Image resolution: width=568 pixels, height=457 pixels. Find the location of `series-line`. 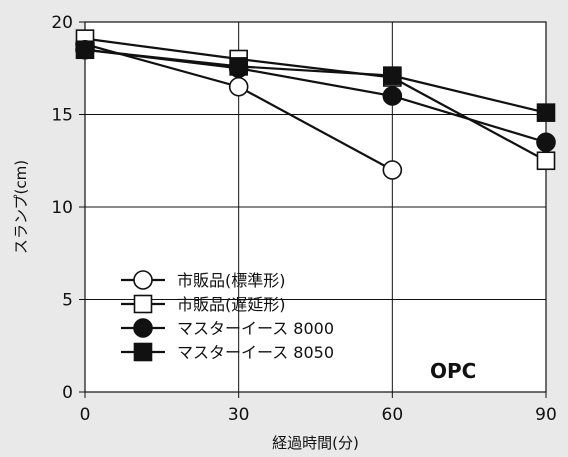

series-line is located at coordinates (315, 81).